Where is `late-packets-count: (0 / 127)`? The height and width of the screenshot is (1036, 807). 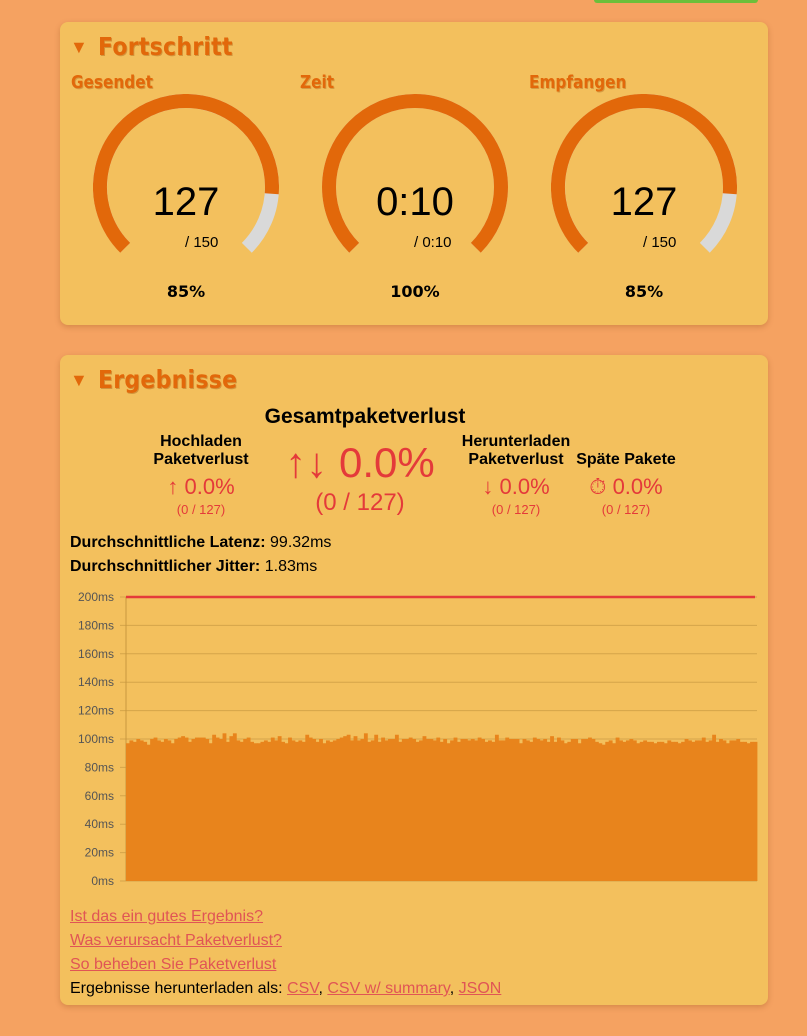
late-packets-count: (0 / 127) is located at coordinates (626, 509).